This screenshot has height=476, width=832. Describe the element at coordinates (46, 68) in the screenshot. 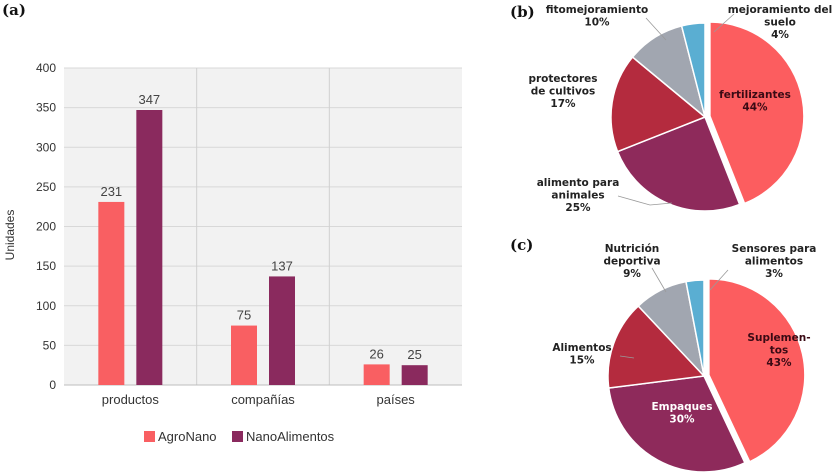

I see `y-tick-label: 400` at that location.